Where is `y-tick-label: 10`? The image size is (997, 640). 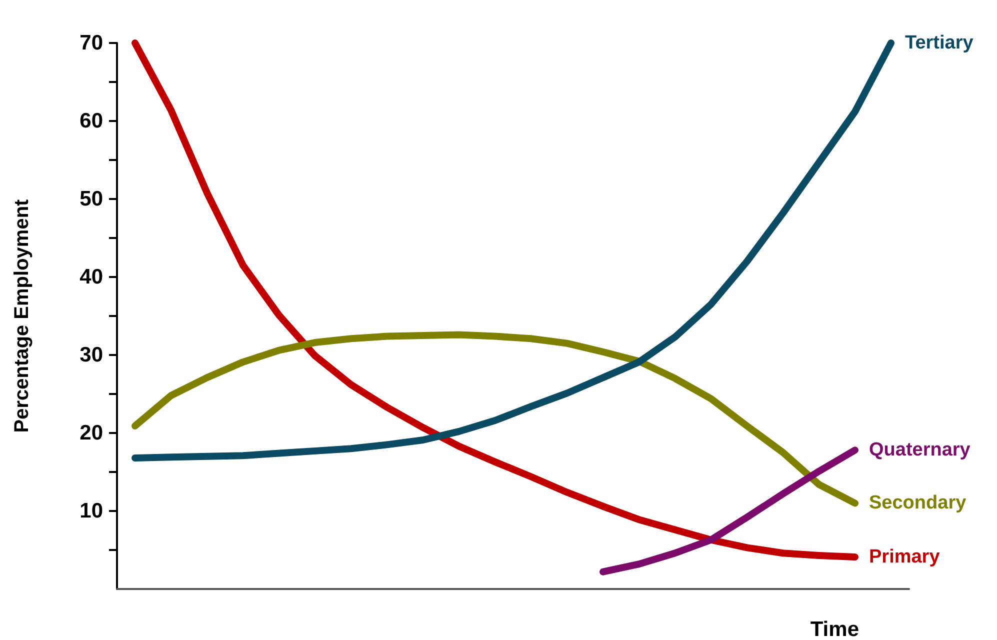 y-tick-label: 10 is located at coordinates (91, 511).